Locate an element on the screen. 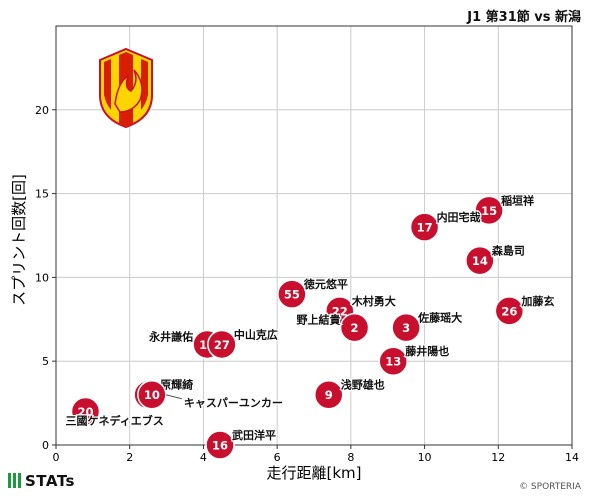 Image resolution: width=591 pixels, height=496 pixels. player-name-label: 藤井陽也 is located at coordinates (427, 351).